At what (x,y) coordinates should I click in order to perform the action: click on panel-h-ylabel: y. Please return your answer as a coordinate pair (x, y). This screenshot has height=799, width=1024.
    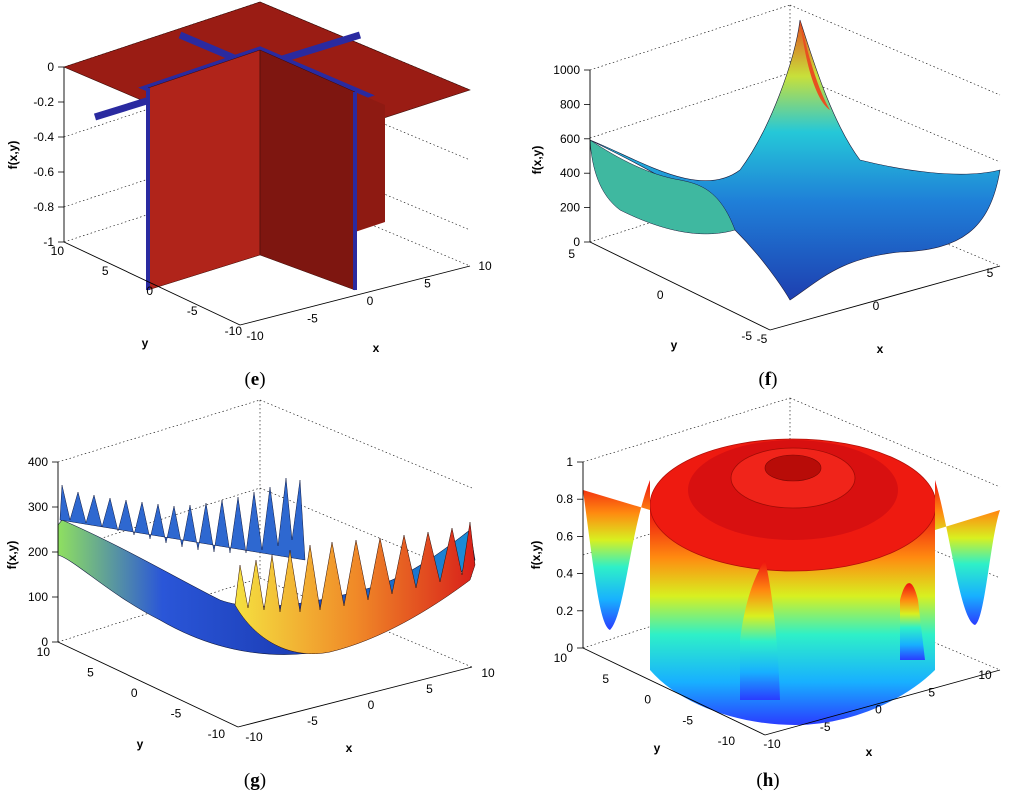
    Looking at the image, I should click on (657, 748).